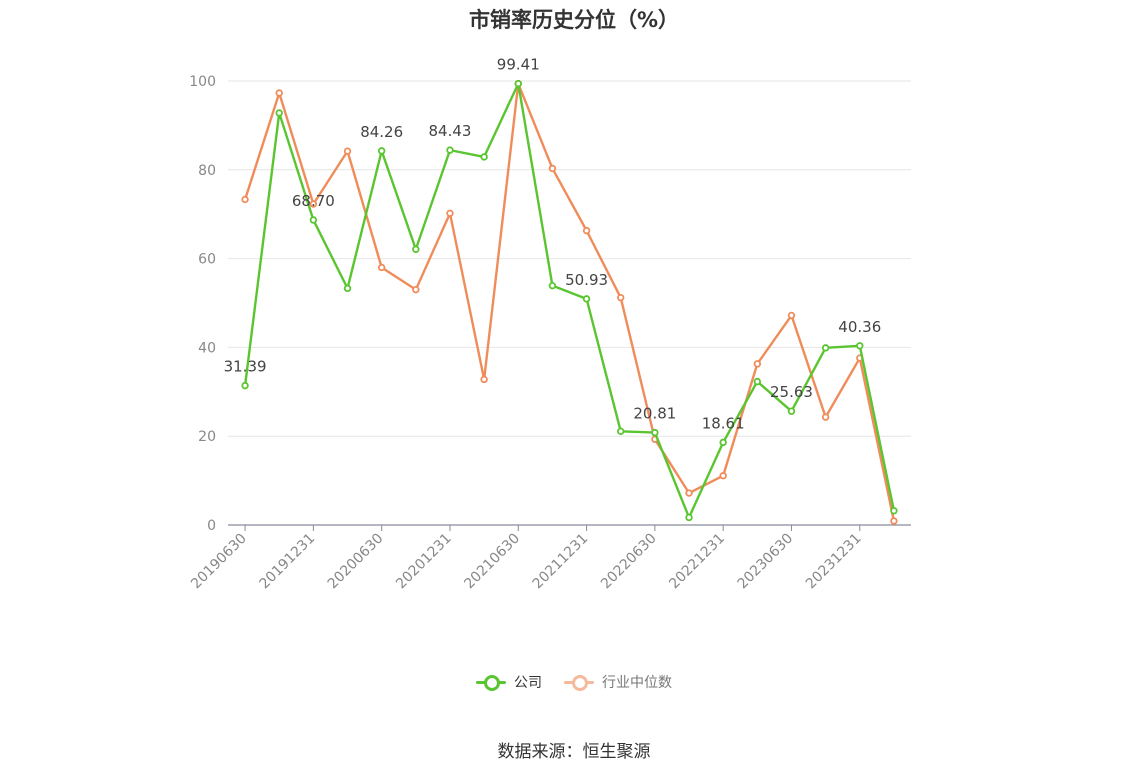  I want to click on data-label: 20.81, so click(654, 414).